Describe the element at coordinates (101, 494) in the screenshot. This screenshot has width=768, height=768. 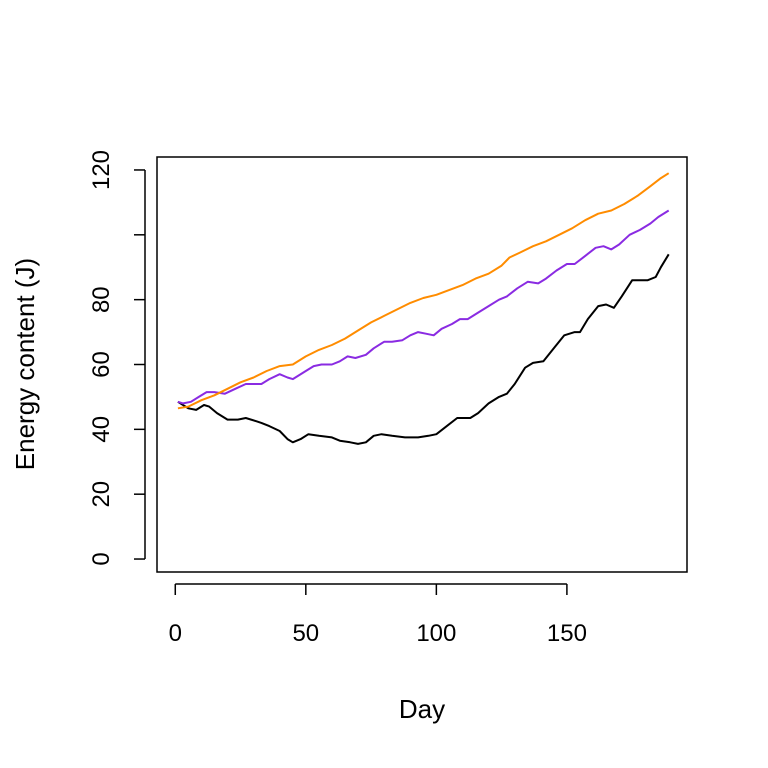
I see `y-tick-label: 20` at that location.